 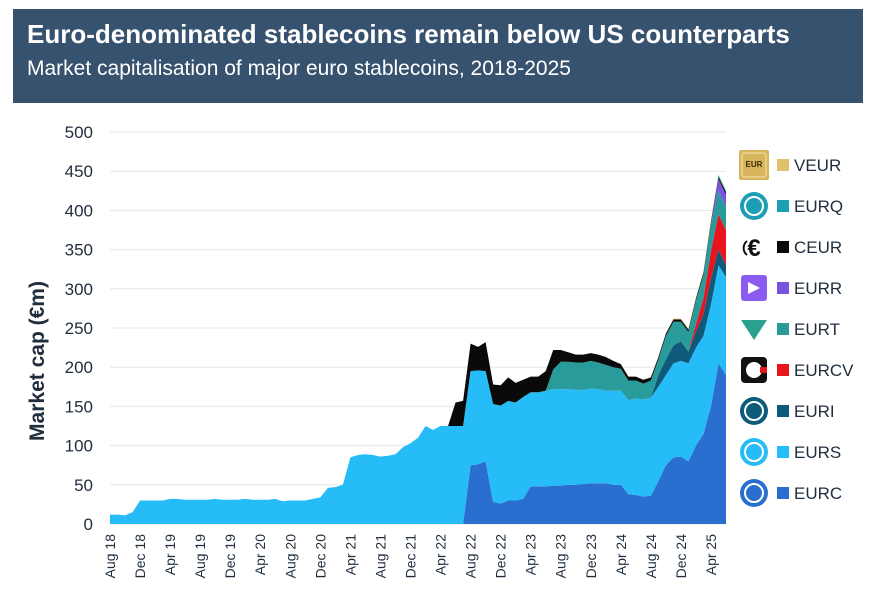 I want to click on eurc-token-icon, so click(x=754, y=493).